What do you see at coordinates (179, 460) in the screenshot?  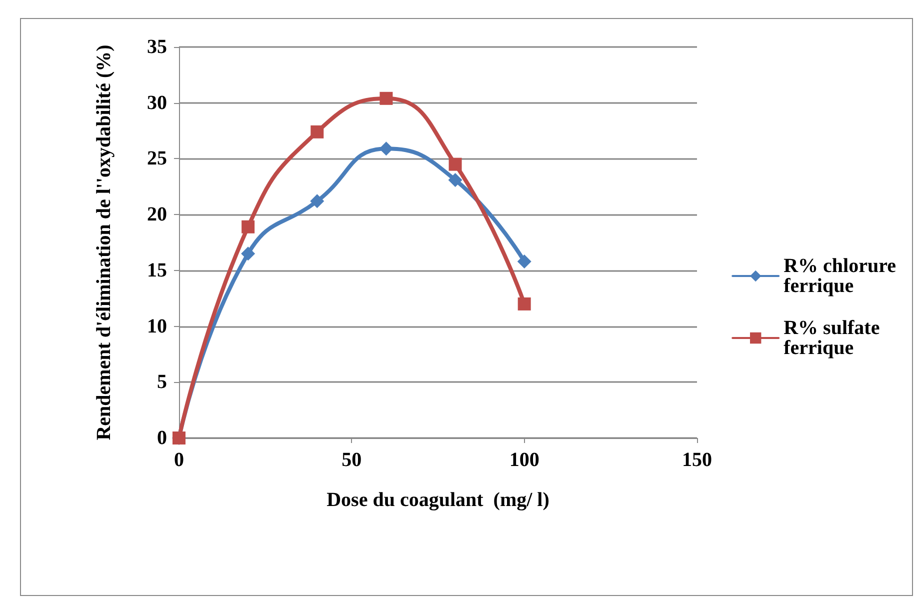 I see `x-tick-label: 0` at bounding box center [179, 460].